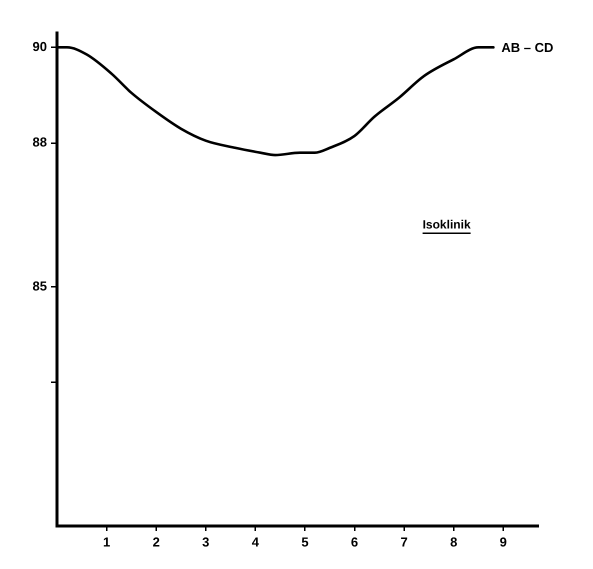 This screenshot has width=593, height=569. I want to click on x-tick-label: 2, so click(156, 542).